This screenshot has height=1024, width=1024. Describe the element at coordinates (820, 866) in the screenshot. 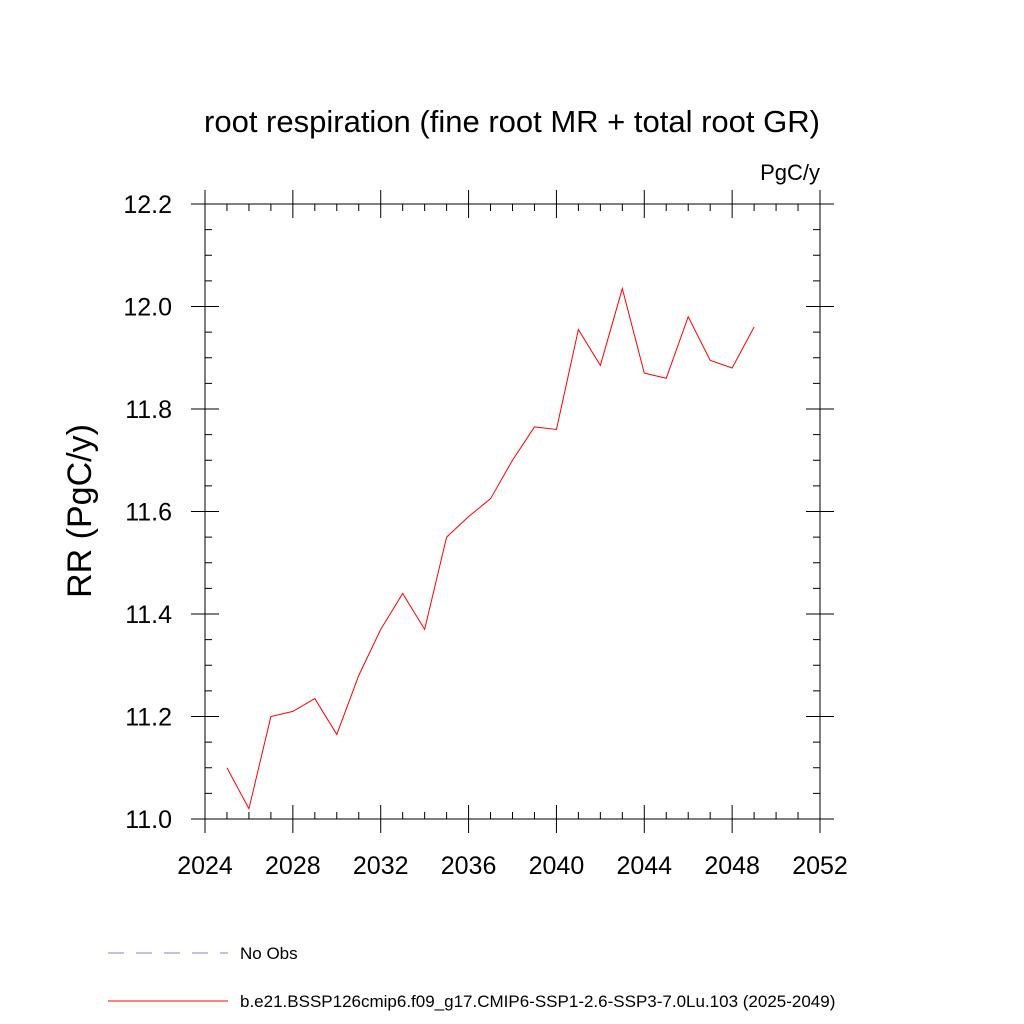

I see `x-tick-label: 2052` at that location.